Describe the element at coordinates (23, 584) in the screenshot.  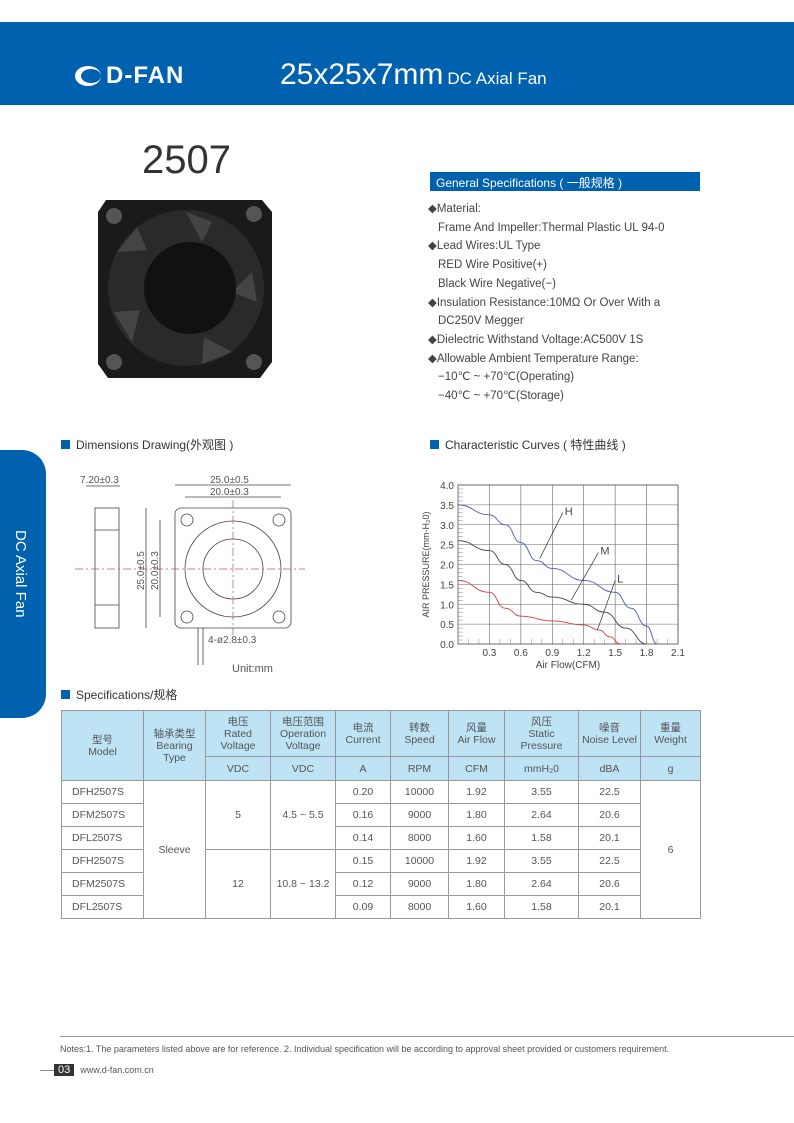
I see `side-tab: DC Axial Fan` at that location.